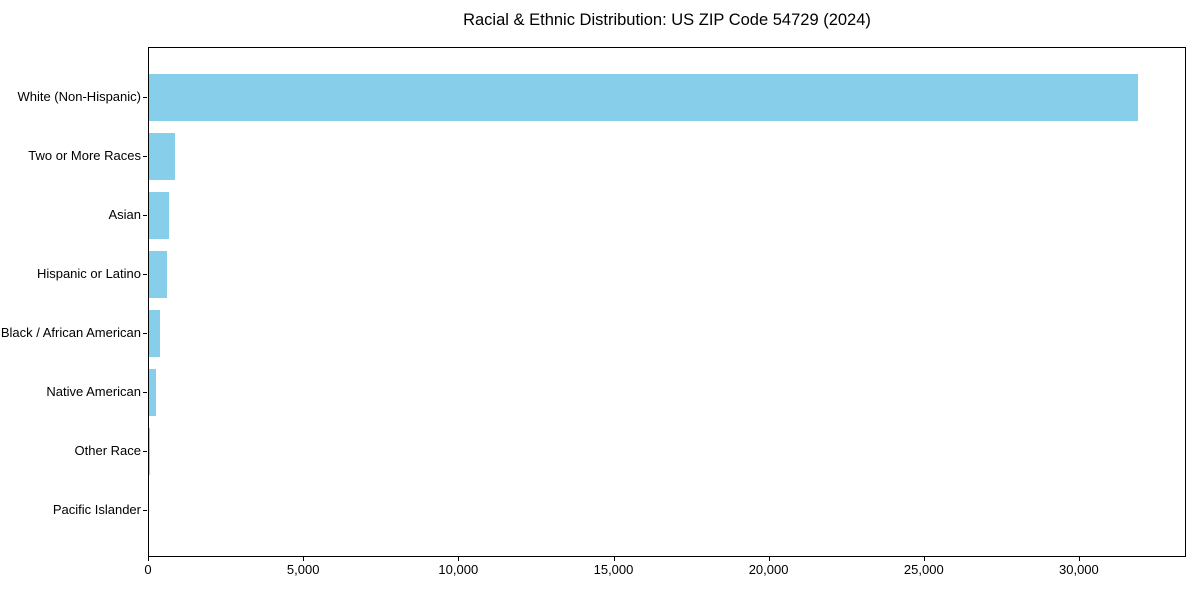 This screenshot has height=600, width=1200. Describe the element at coordinates (923, 569) in the screenshot. I see `x-tick-label: 25,000` at that location.